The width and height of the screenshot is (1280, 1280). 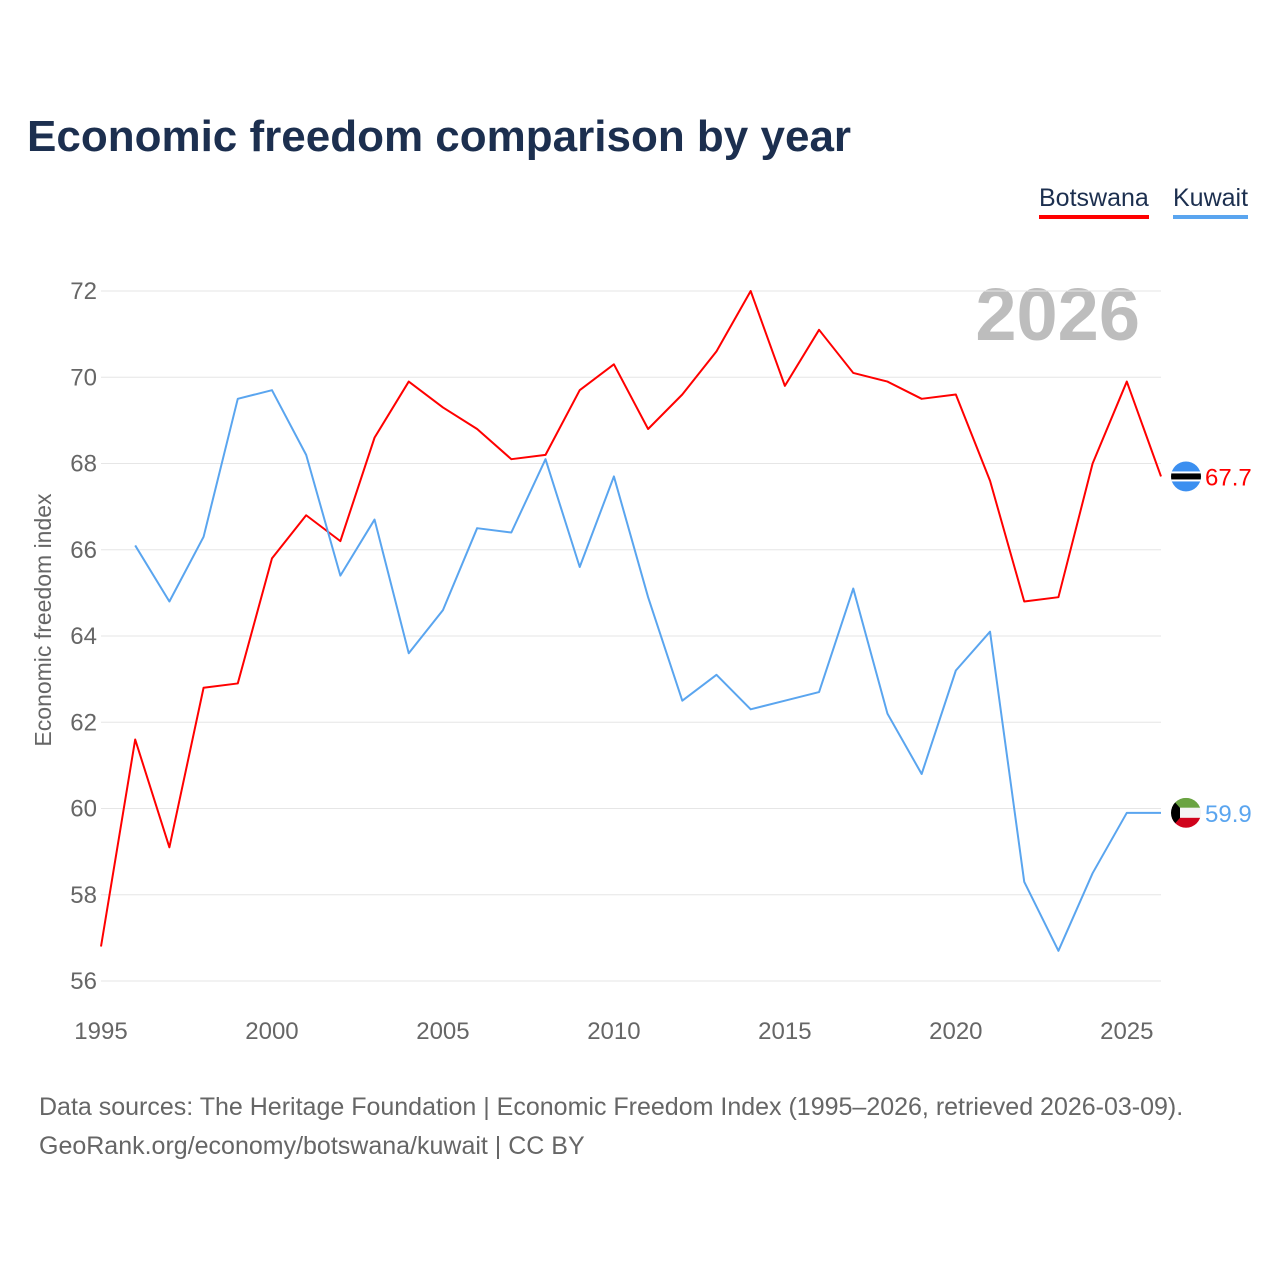 I want to click on legend-kuwait: Kuwait, so click(x=1211, y=201).